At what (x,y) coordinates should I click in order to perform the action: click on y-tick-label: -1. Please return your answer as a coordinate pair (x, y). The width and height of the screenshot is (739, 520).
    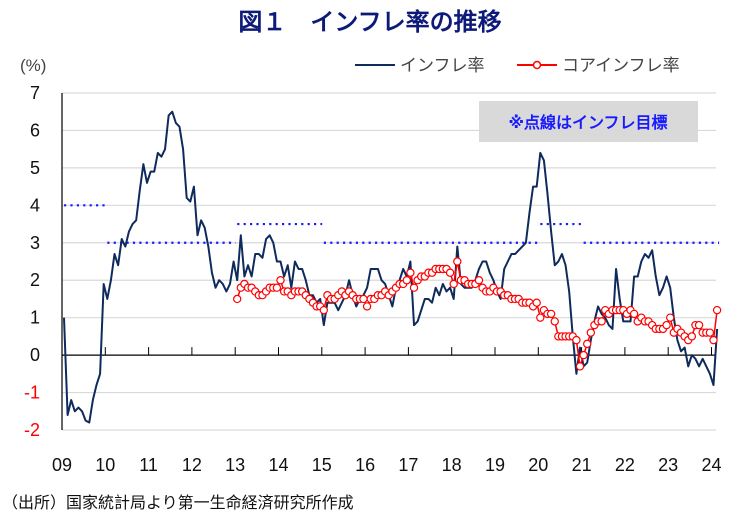
    Looking at the image, I should click on (32, 393).